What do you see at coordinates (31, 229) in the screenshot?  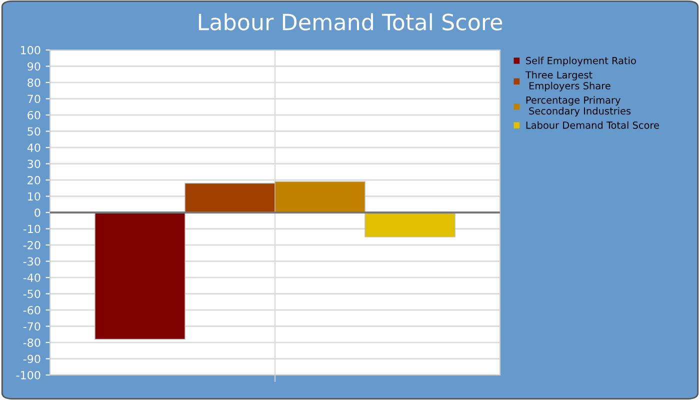 I see `y-tick-label: -10` at bounding box center [31, 229].